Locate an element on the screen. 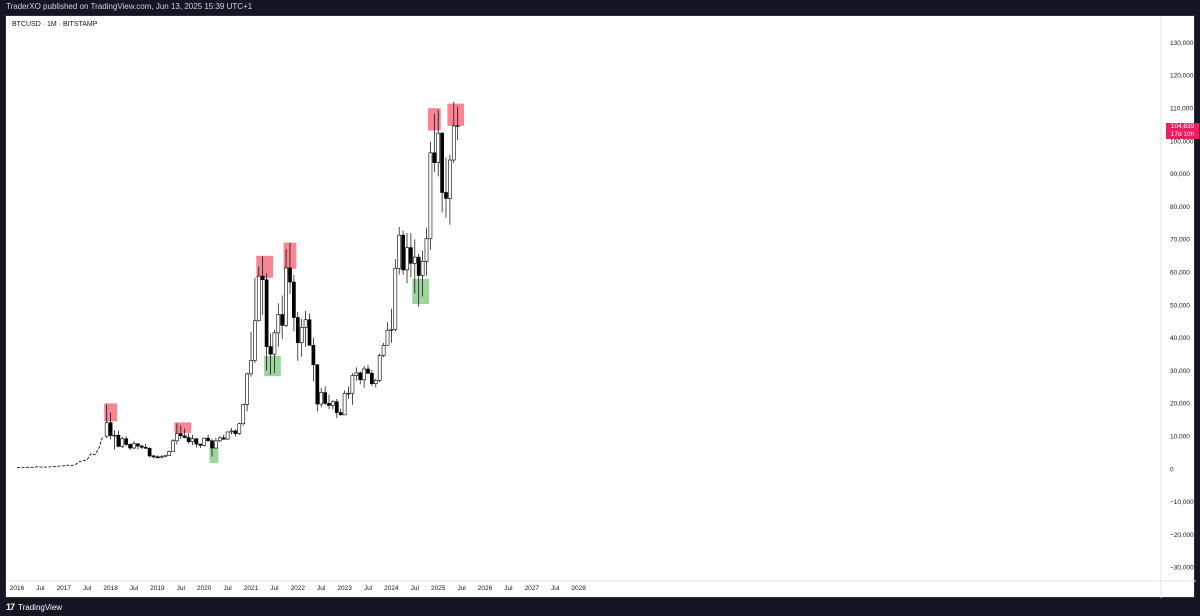 The height and width of the screenshot is (616, 1200). time-tick-label: 2025 is located at coordinates (438, 588).